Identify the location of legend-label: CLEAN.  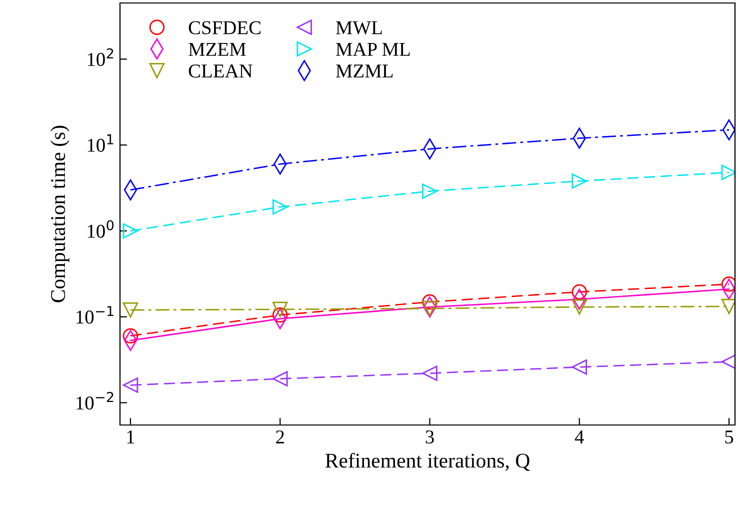
(220, 71).